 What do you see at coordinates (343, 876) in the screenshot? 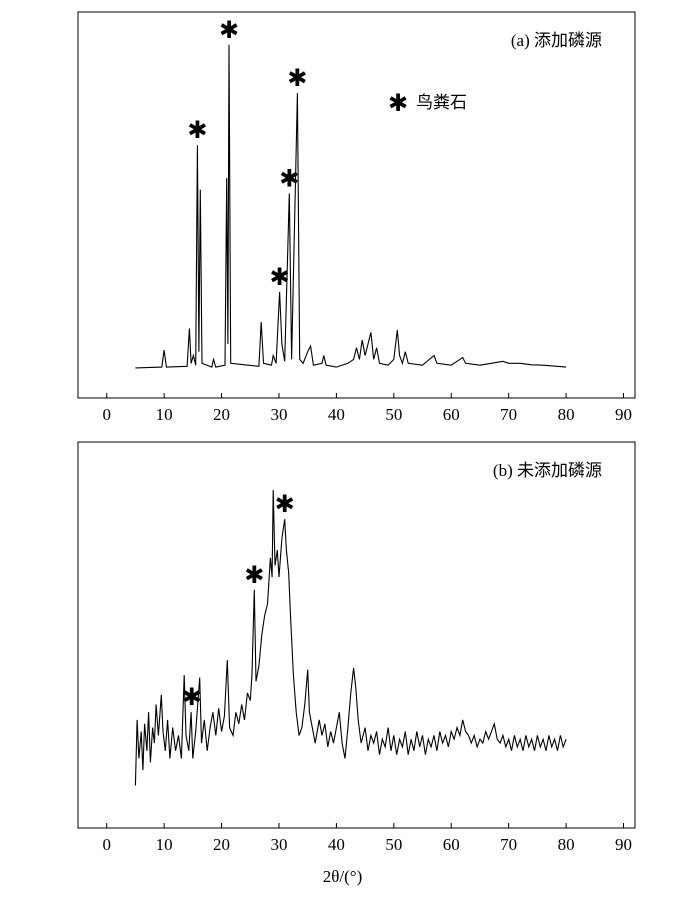
I see `x-axis-label: 2θ/(°)` at bounding box center [343, 876].